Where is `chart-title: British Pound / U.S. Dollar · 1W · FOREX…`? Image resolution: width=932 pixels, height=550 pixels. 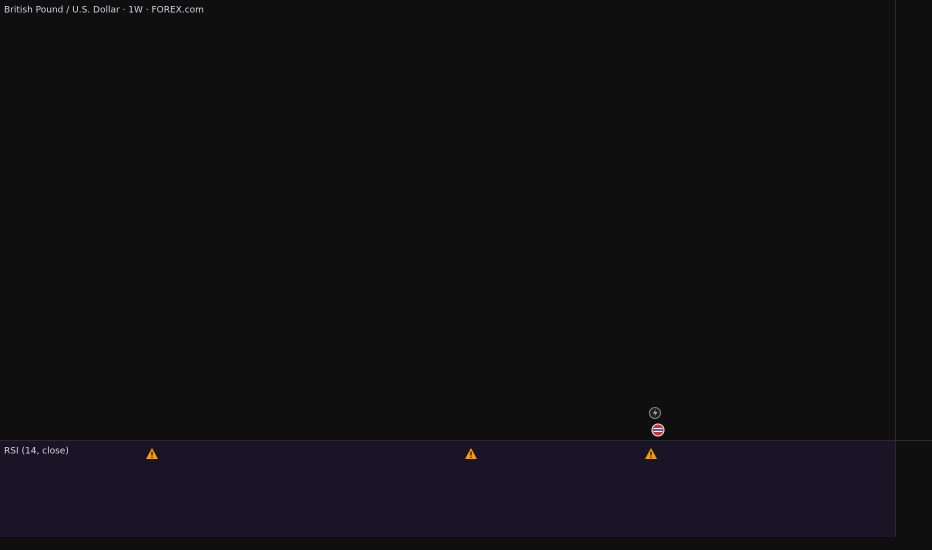
chart-title: British Pound / U.S. Dollar · 1W · FOREX… is located at coordinates (104, 11).